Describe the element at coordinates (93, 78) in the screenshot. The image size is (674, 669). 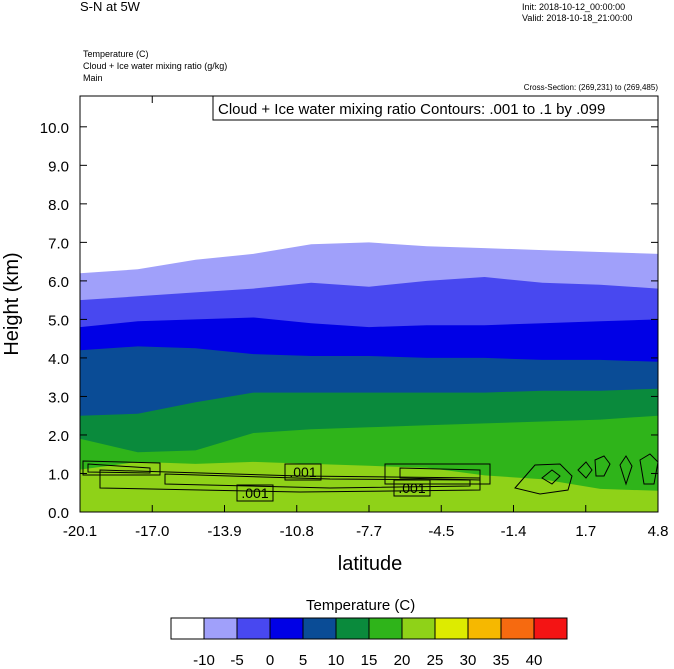
I see `field-main: Main` at that location.